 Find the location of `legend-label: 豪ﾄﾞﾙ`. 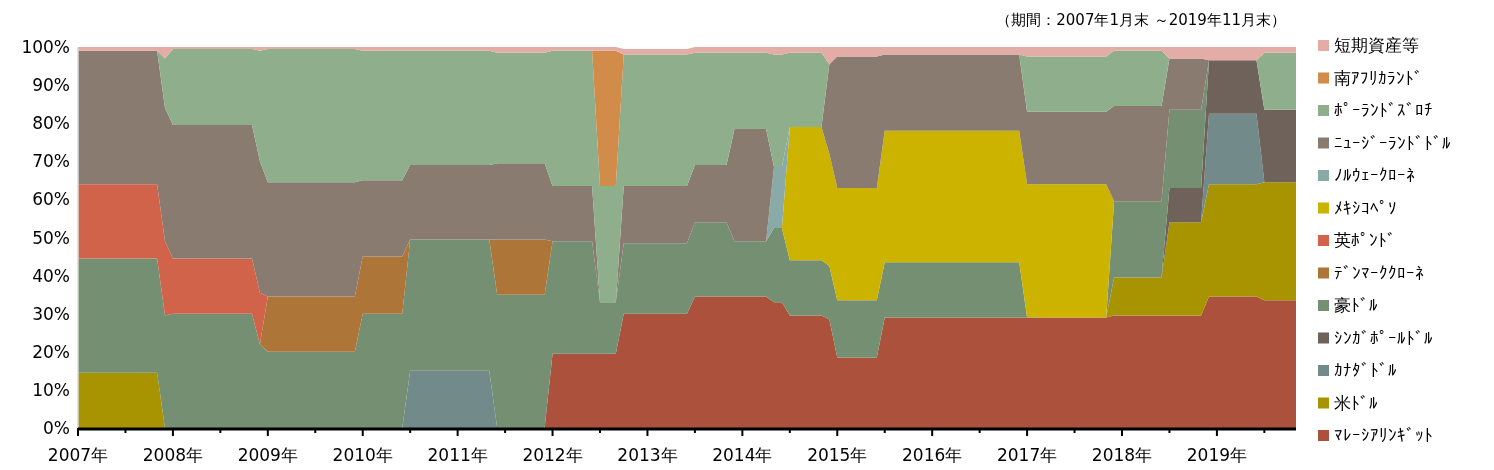

legend-label: 豪ﾄﾞﾙ is located at coordinates (1356, 305).